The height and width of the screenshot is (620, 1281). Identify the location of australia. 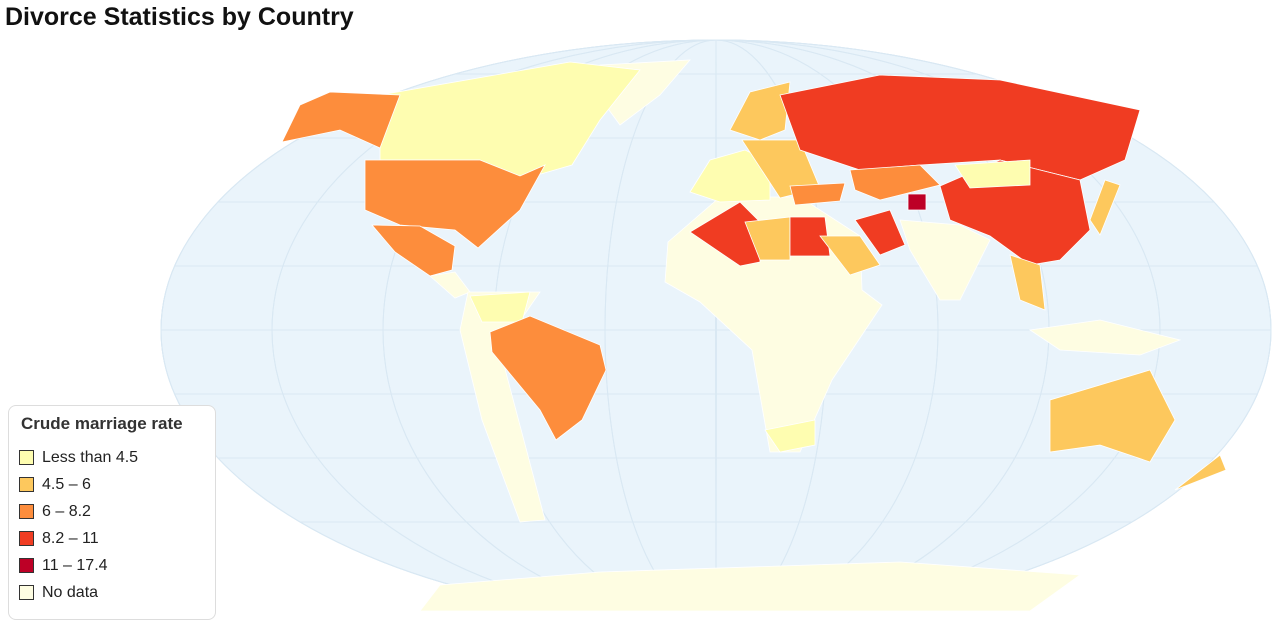
(1112, 416).